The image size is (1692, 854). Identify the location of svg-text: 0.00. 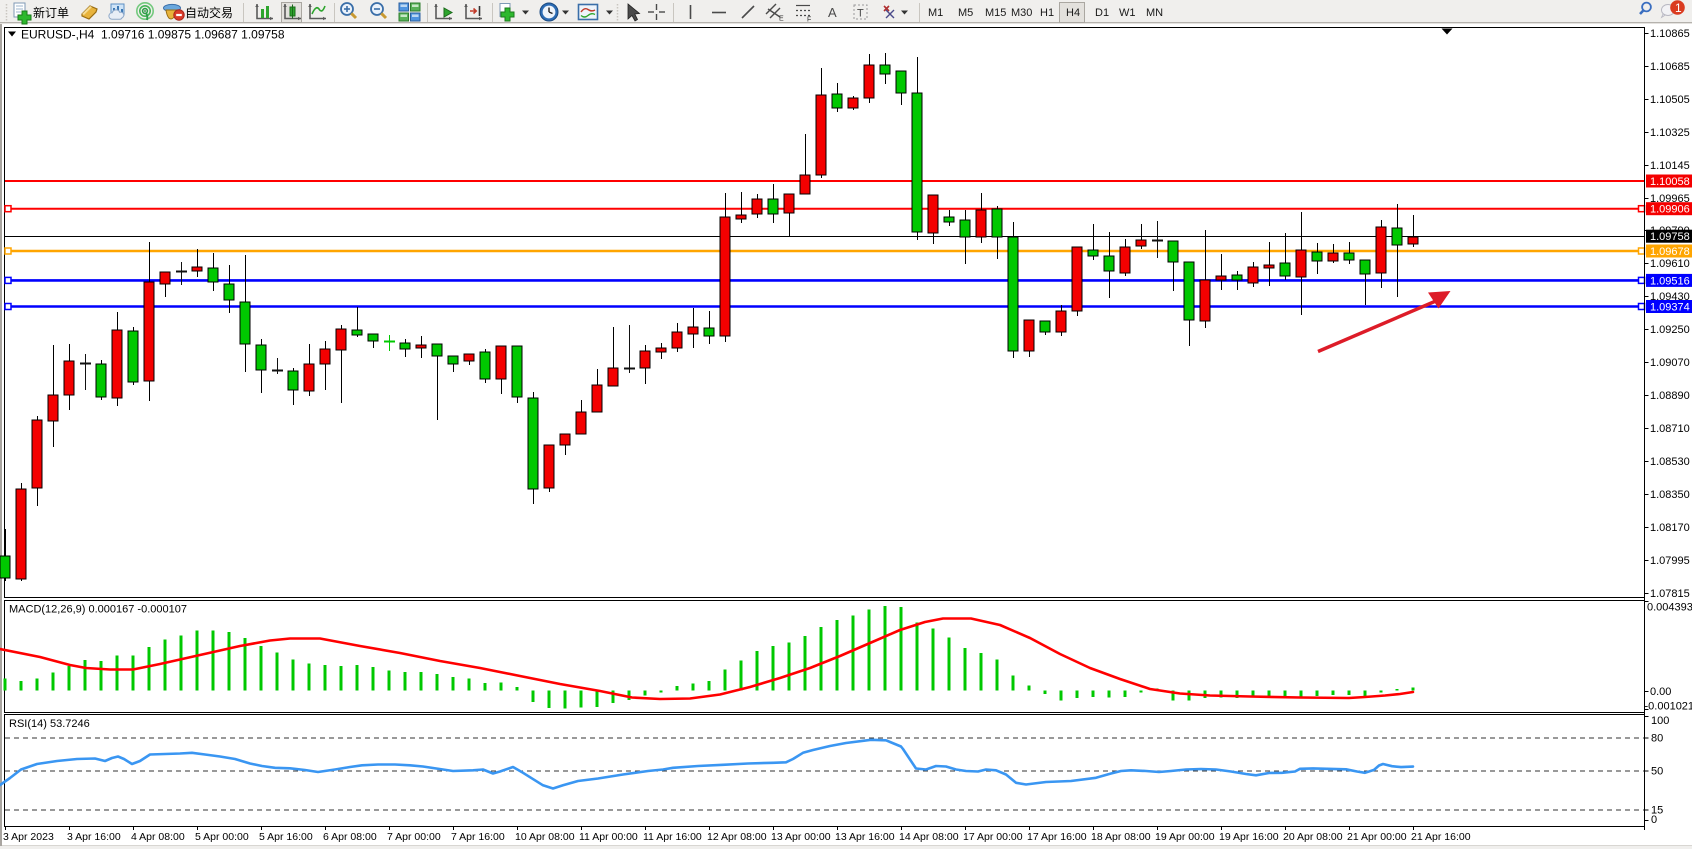
(1660, 692).